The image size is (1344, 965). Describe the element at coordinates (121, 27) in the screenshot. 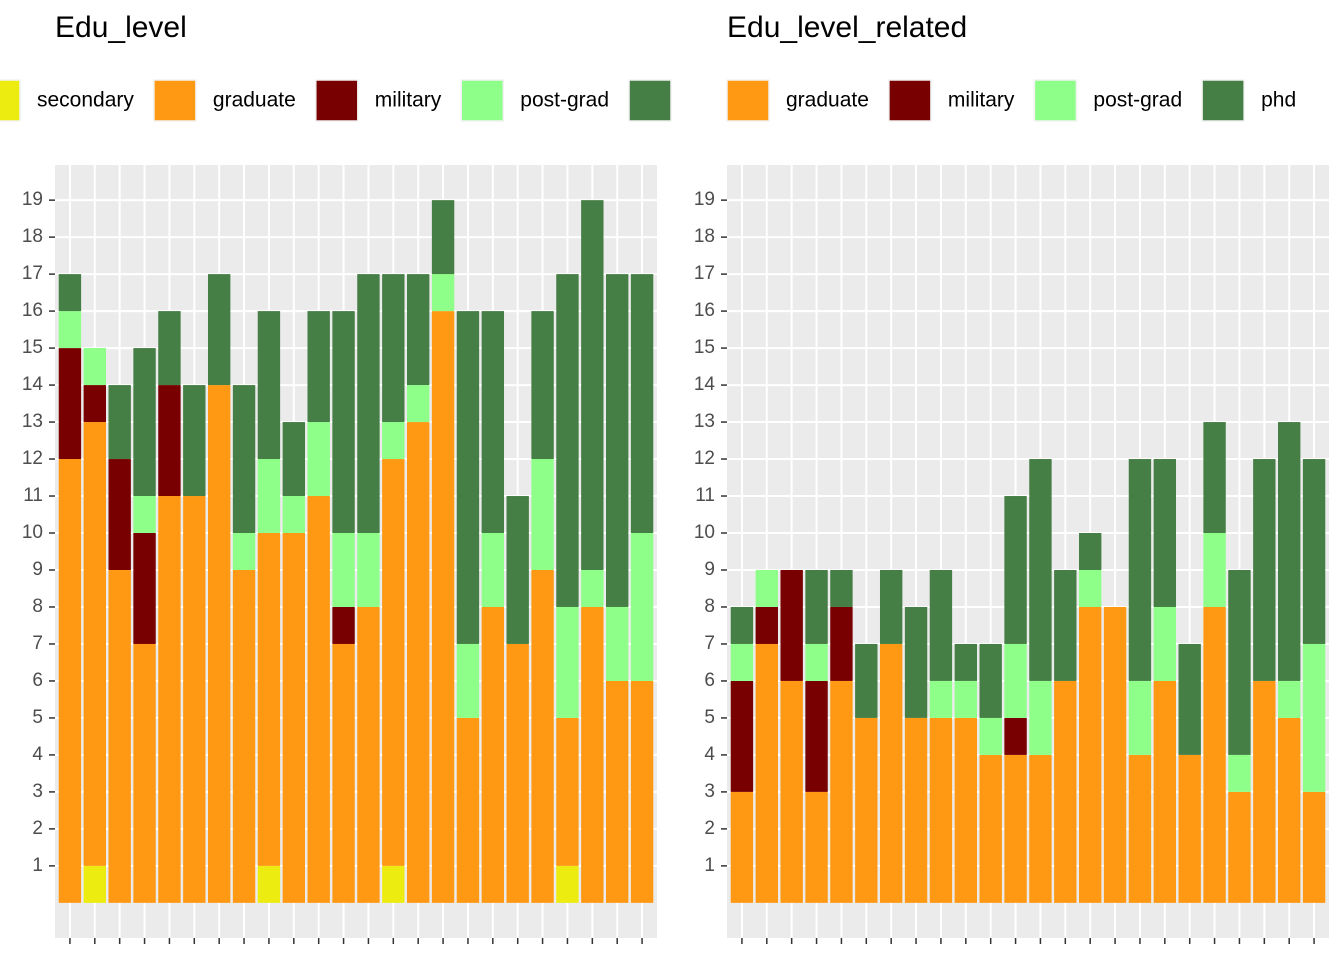

I see `chart-title: Edu_level` at that location.